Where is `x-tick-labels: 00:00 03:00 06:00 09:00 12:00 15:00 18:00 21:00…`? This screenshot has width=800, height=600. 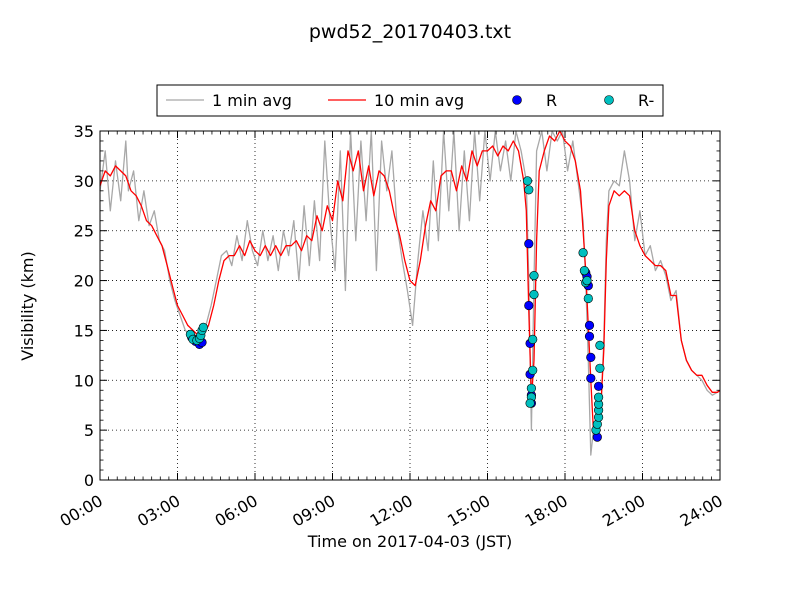
x-tick-labels: 00:00 03:00 06:00 09:00 12:00 15:00 18:00 21:00… is located at coordinates (391, 511).